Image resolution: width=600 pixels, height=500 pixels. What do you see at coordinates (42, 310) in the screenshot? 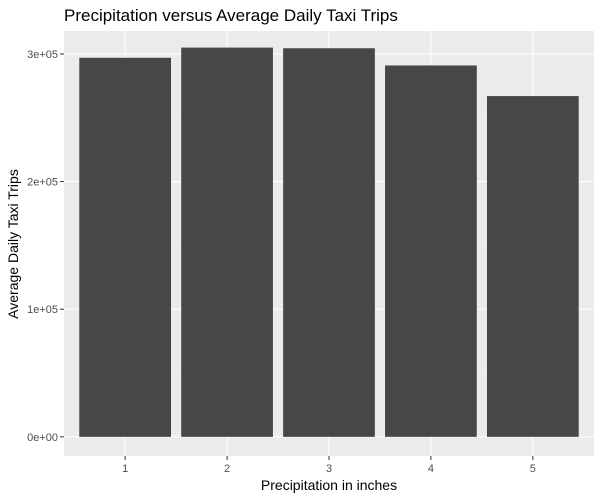
I see `y-tick-label: 1e+05` at bounding box center [42, 310].